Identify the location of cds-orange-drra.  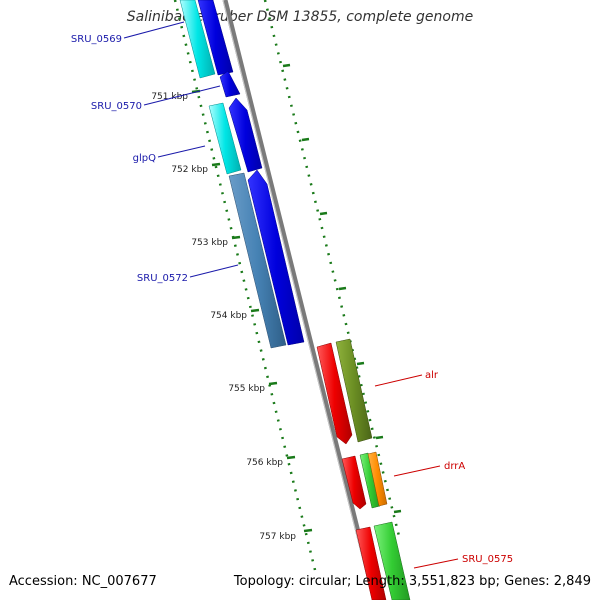
(377, 479).